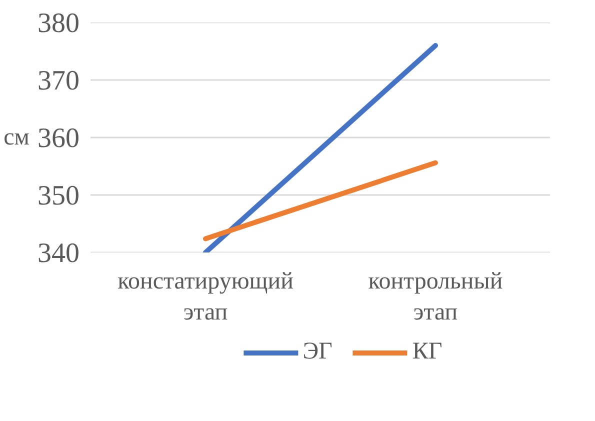 This screenshot has height=421, width=595. What do you see at coordinates (59, 138) in the screenshot?
I see `y-tick-label: 360` at bounding box center [59, 138].